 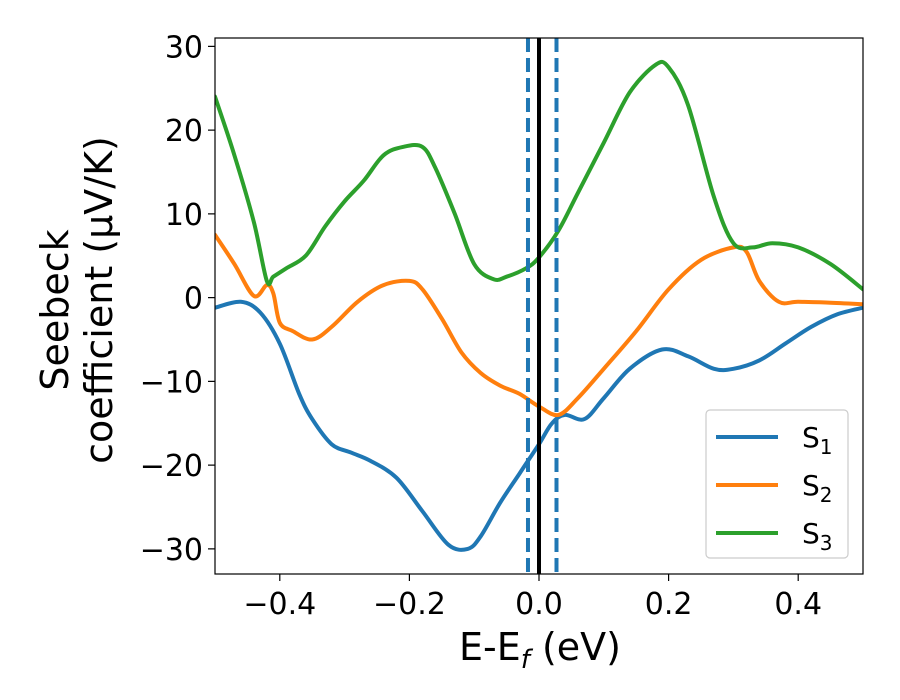 What do you see at coordinates (817, 488) in the screenshot?
I see `legend-label-s2: S2` at bounding box center [817, 488].